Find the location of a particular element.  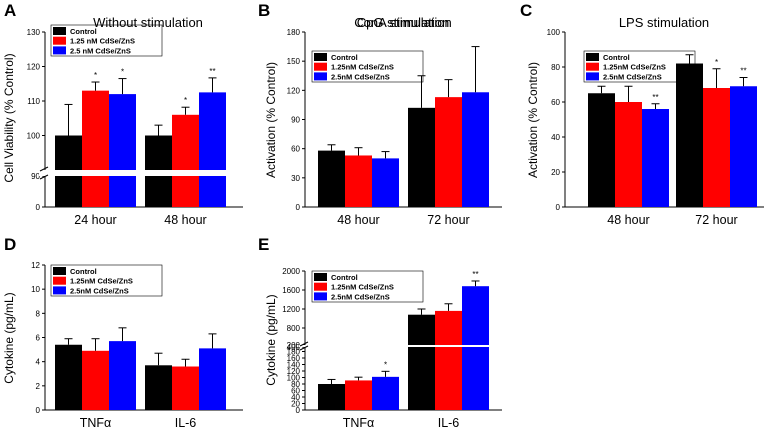

panel-a-legend-high-dose-swatch is located at coordinates (59, 50).